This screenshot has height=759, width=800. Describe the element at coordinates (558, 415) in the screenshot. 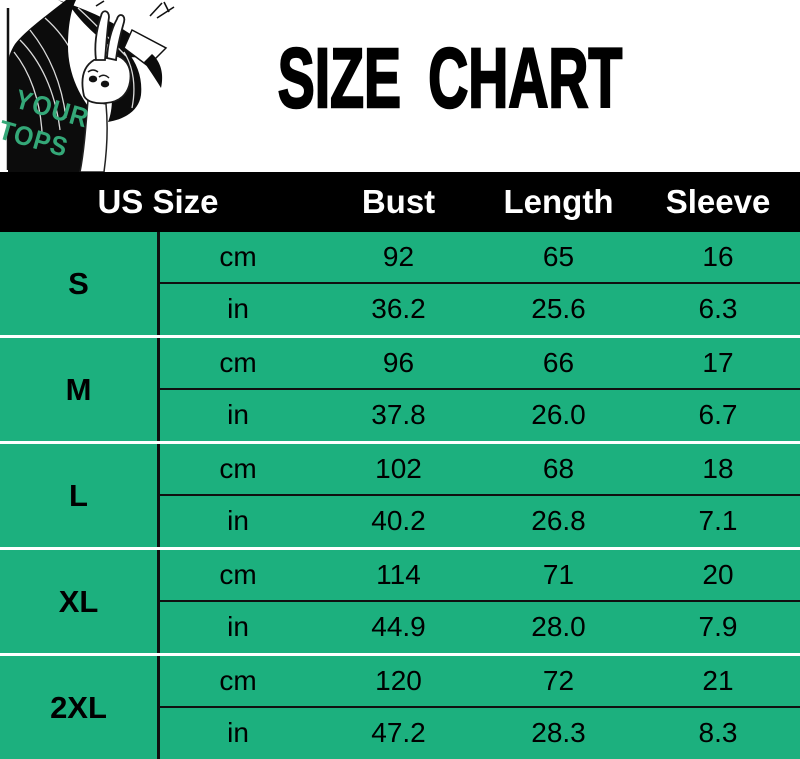

I see `cell-length-in: 26.0` at that location.